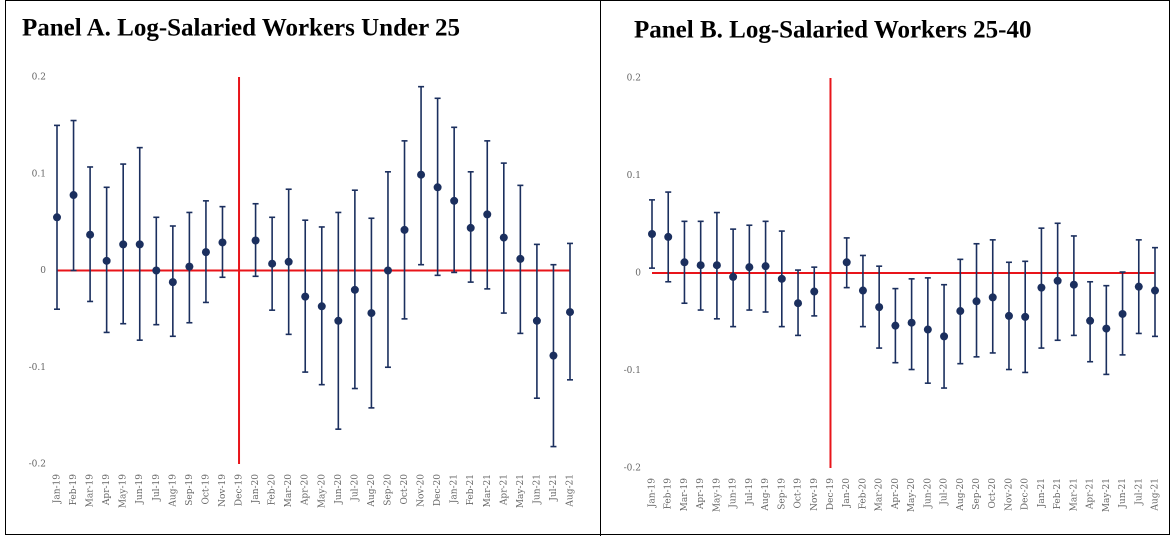  I want to click on x-tick-label: Apr-20, so click(896, 494).